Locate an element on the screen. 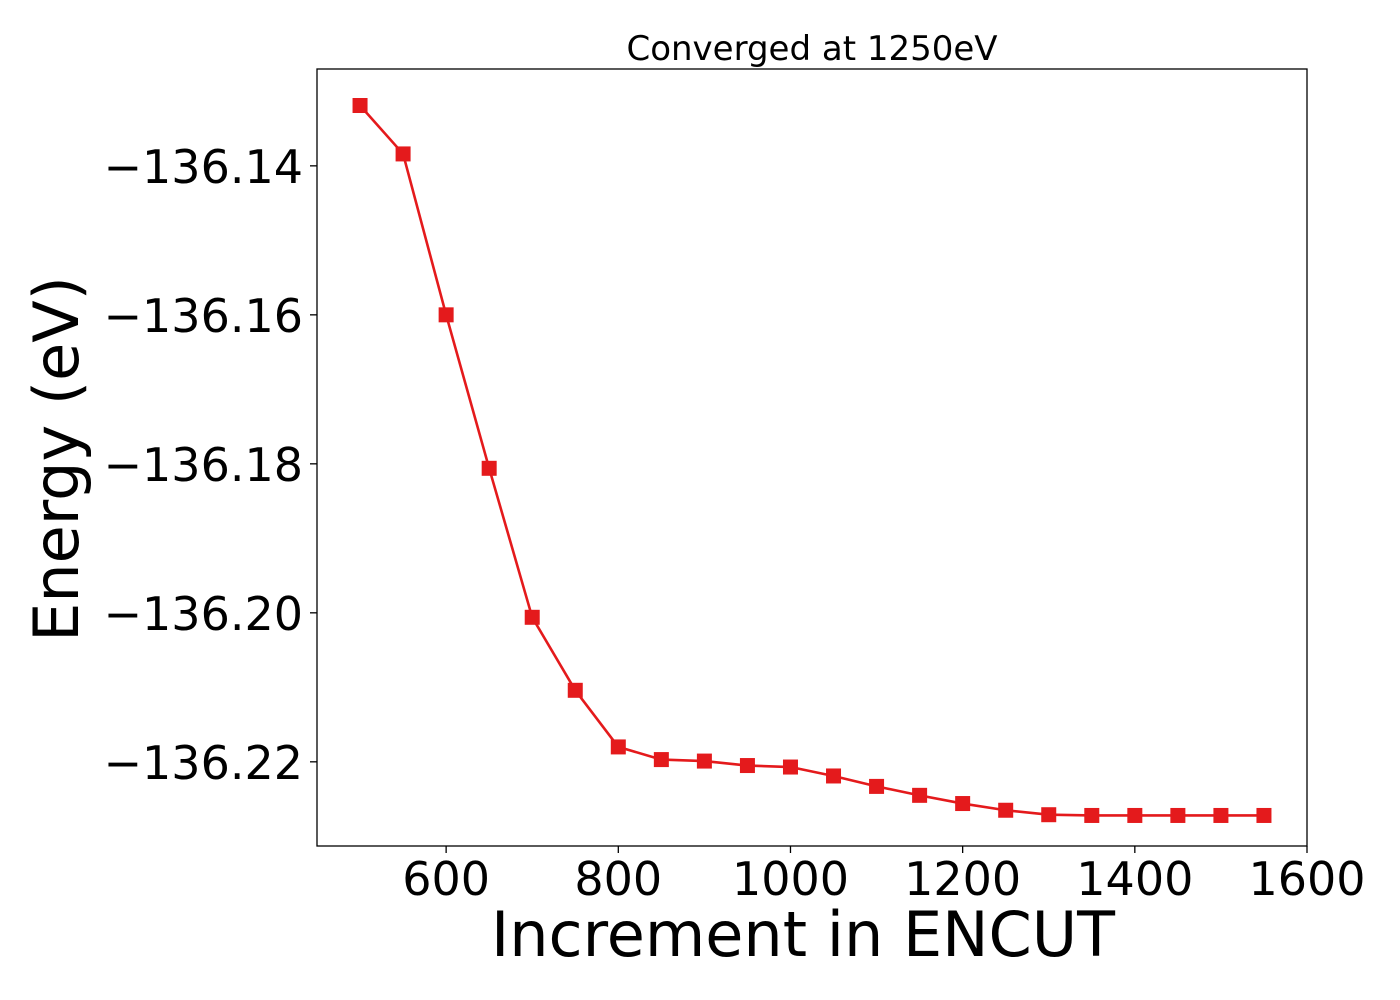 The width and height of the screenshot is (1400, 1000). x-tick-label: 1400 is located at coordinates (1134, 879).